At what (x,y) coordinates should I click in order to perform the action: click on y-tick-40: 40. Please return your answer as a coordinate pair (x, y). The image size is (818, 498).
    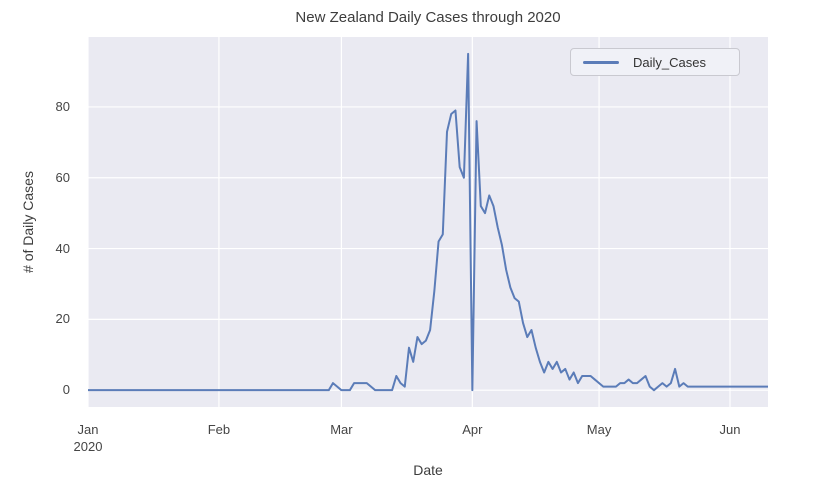
    Looking at the image, I should click on (62, 248).